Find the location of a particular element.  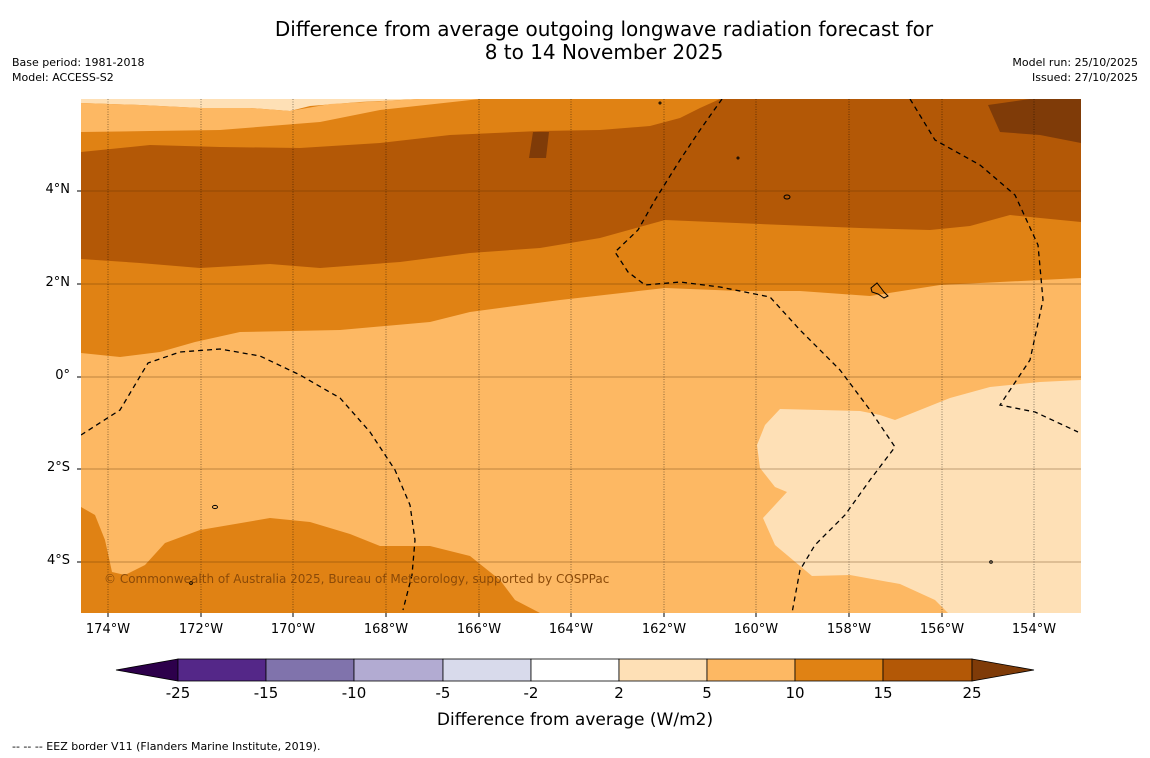

lon-label-154w: 154°W is located at coordinates (1034, 629).